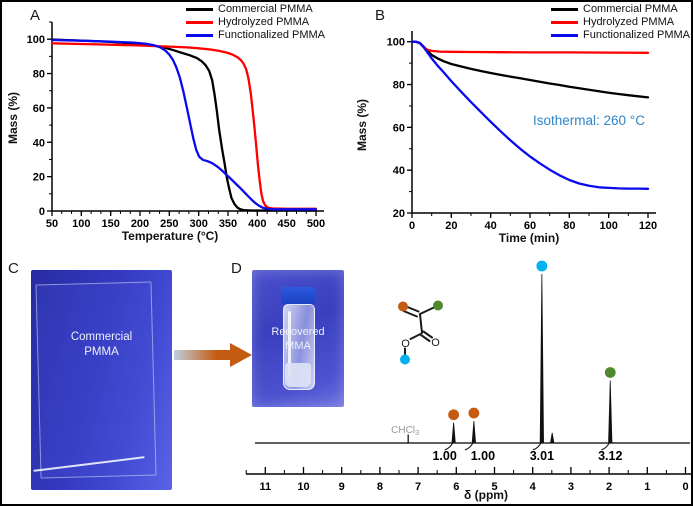 This screenshot has height=506, width=693. I want to click on vial-cap, so click(298, 295).